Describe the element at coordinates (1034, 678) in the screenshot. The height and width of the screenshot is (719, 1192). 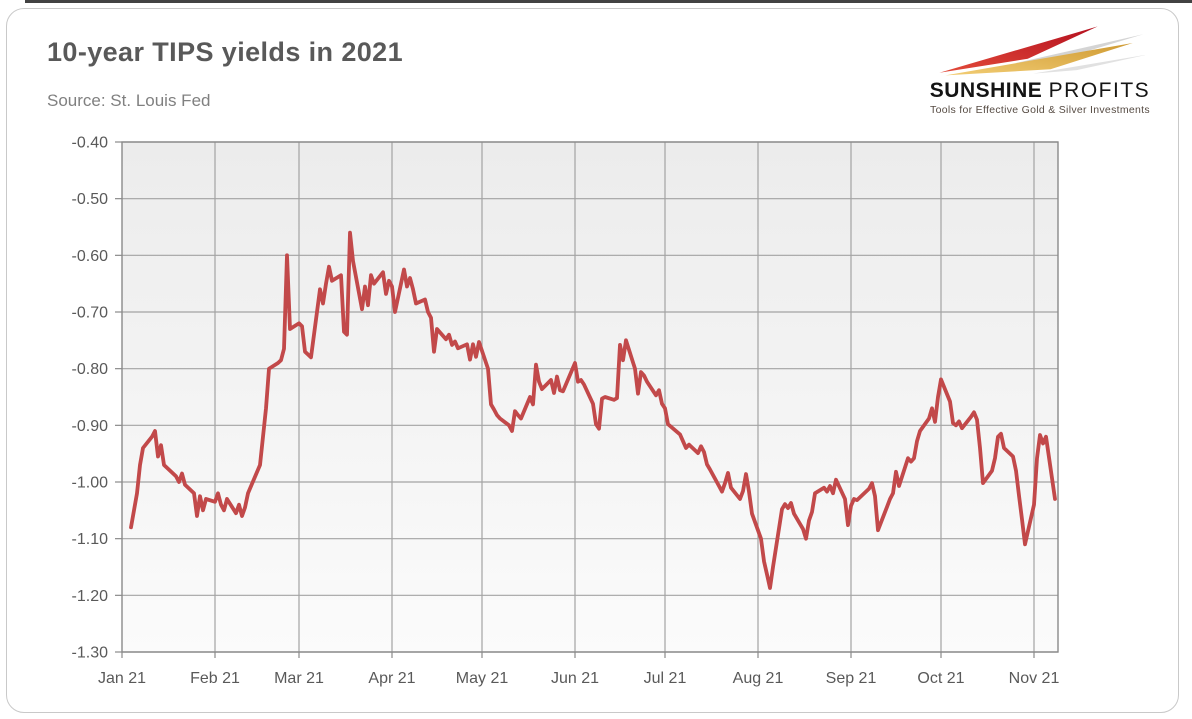
I see `x-axis-label: Nov 21` at that location.